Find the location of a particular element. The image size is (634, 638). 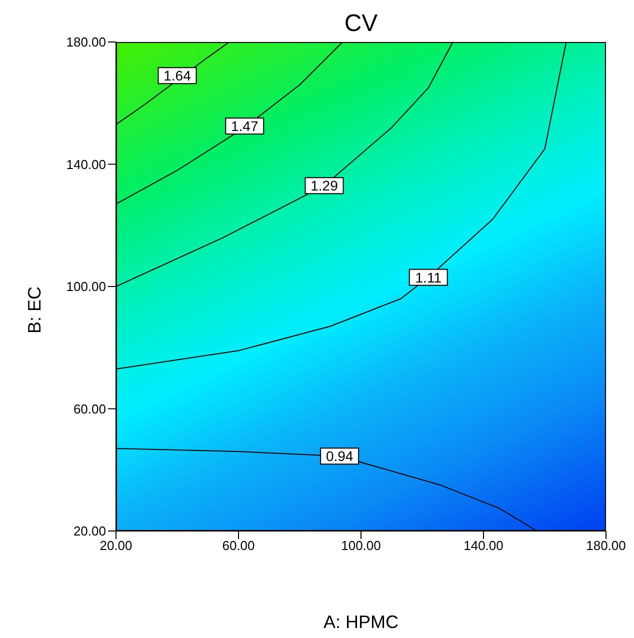

y-tick-label: 100.00 is located at coordinates (86, 286).